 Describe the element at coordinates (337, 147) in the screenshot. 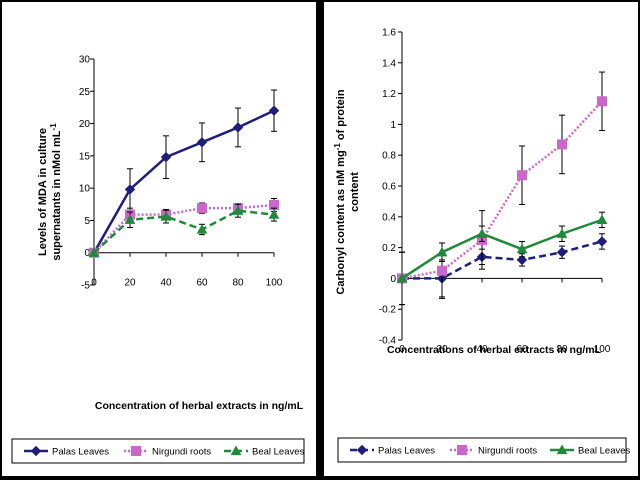

I see `carbonyl-y-axis-label-unit-exponent: -1` at that location.